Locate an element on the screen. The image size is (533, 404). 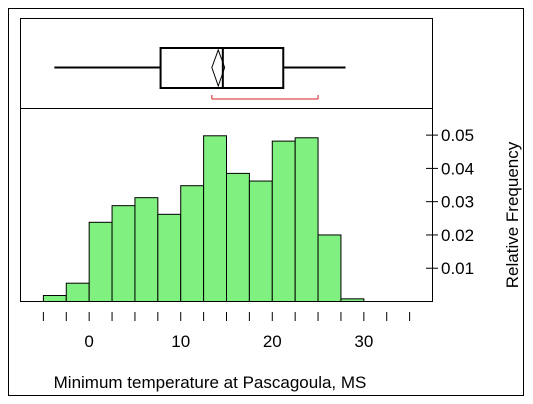
y-tick-label: 0.05 is located at coordinates (457, 135).